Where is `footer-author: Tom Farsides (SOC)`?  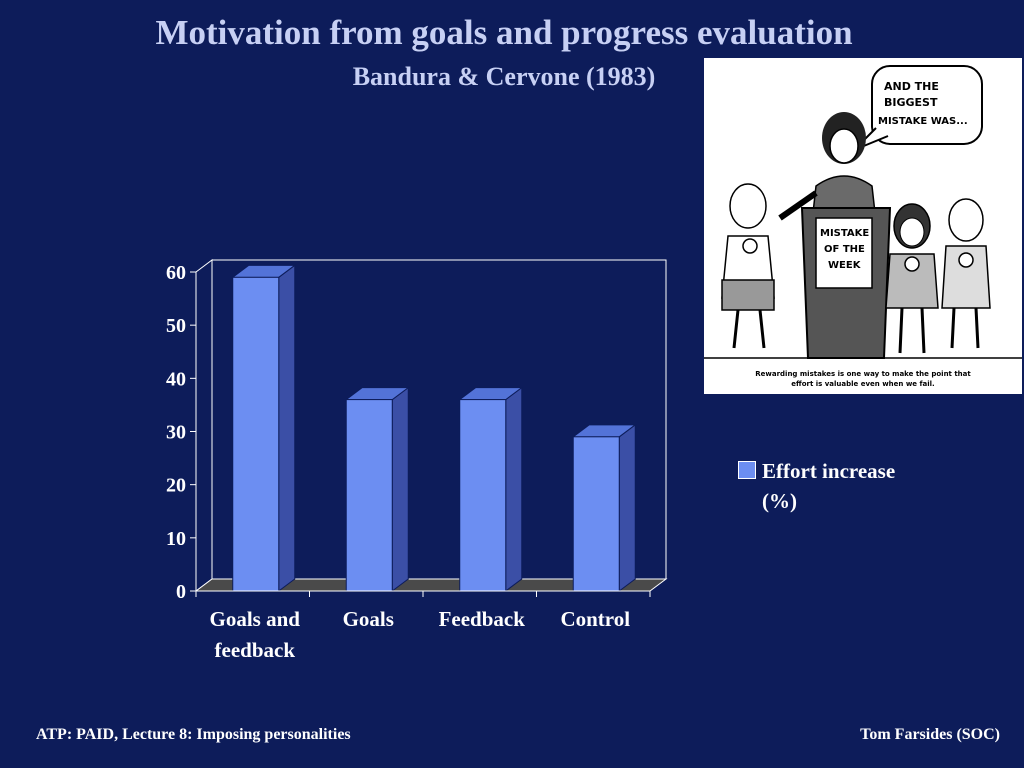 footer-author: Tom Farsides (SOC) is located at coordinates (930, 734).